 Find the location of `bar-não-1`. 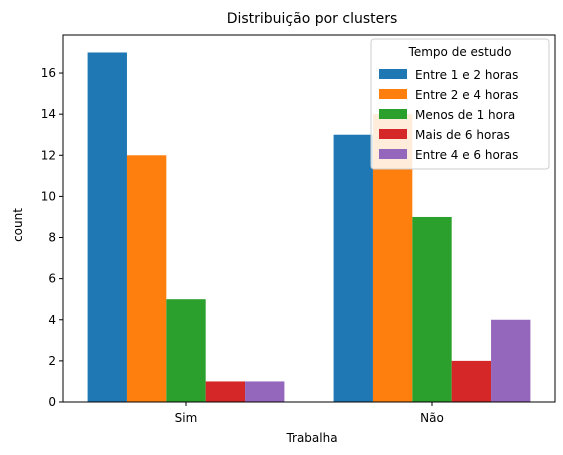

bar-não-1 is located at coordinates (353, 268).